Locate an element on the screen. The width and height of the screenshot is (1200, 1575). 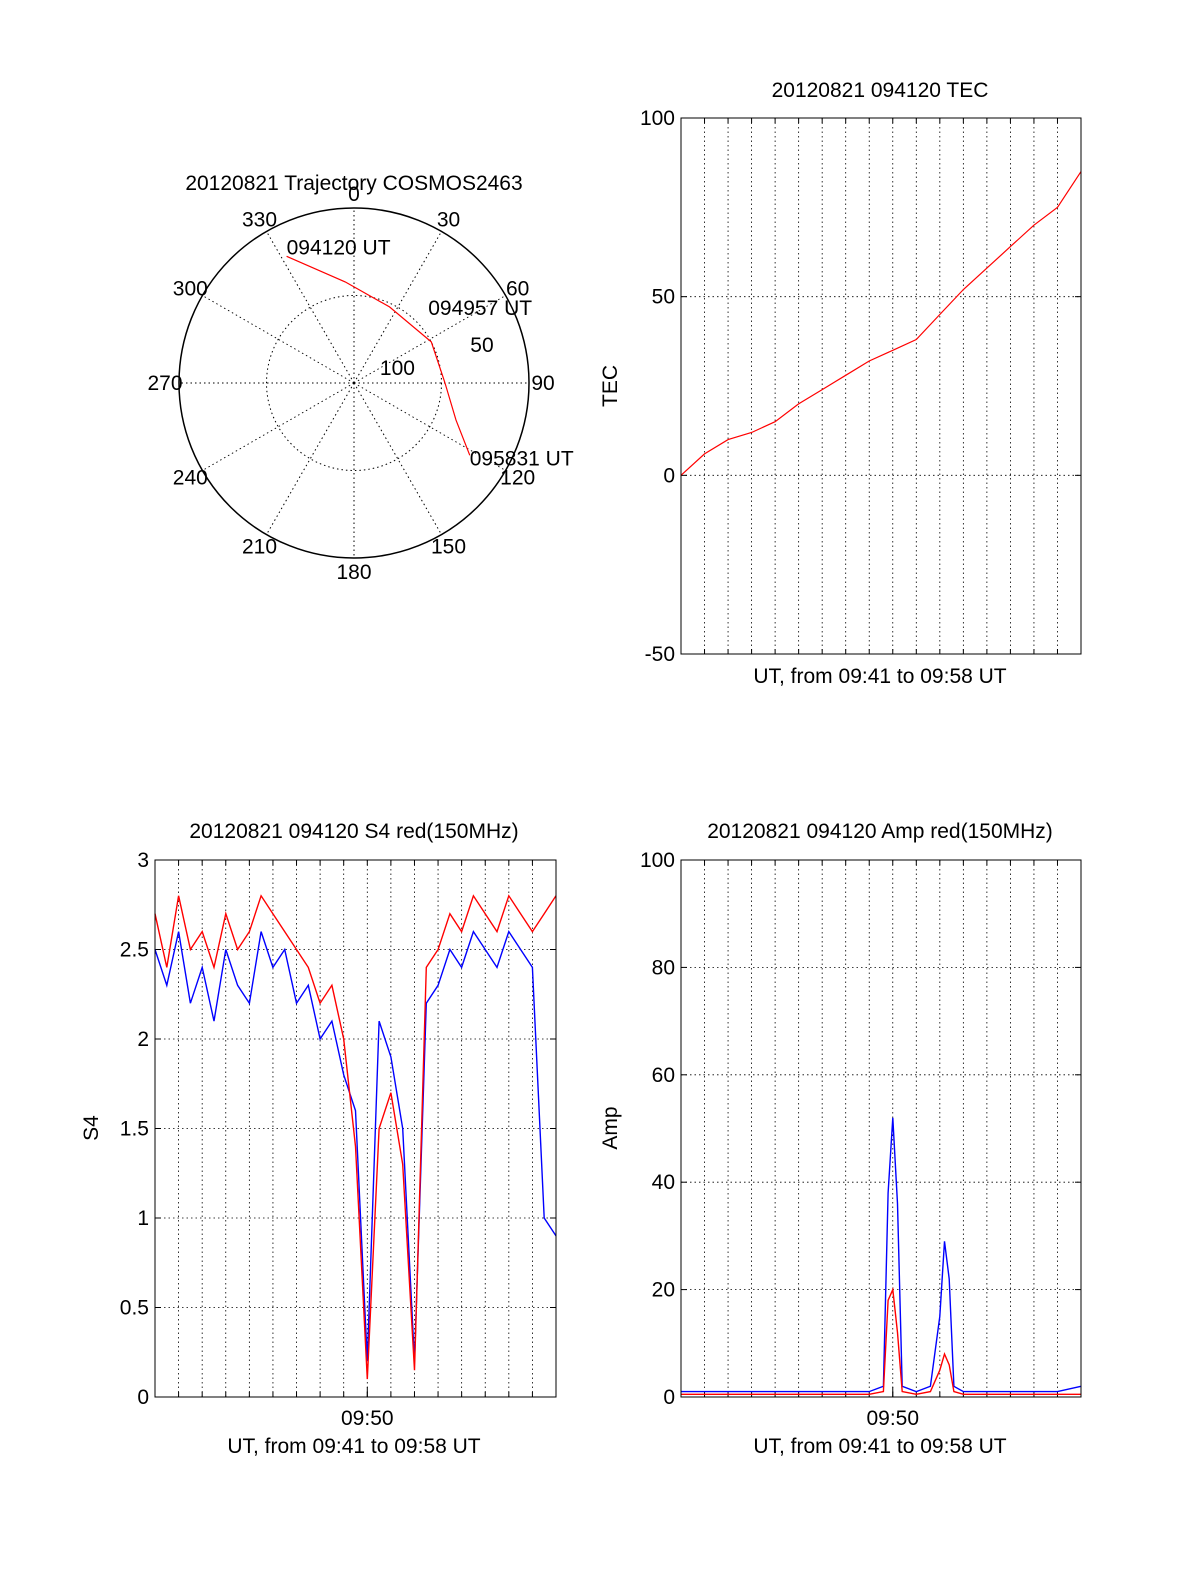
s4-x-ticks: 09:50 is located at coordinates (367, 1408).